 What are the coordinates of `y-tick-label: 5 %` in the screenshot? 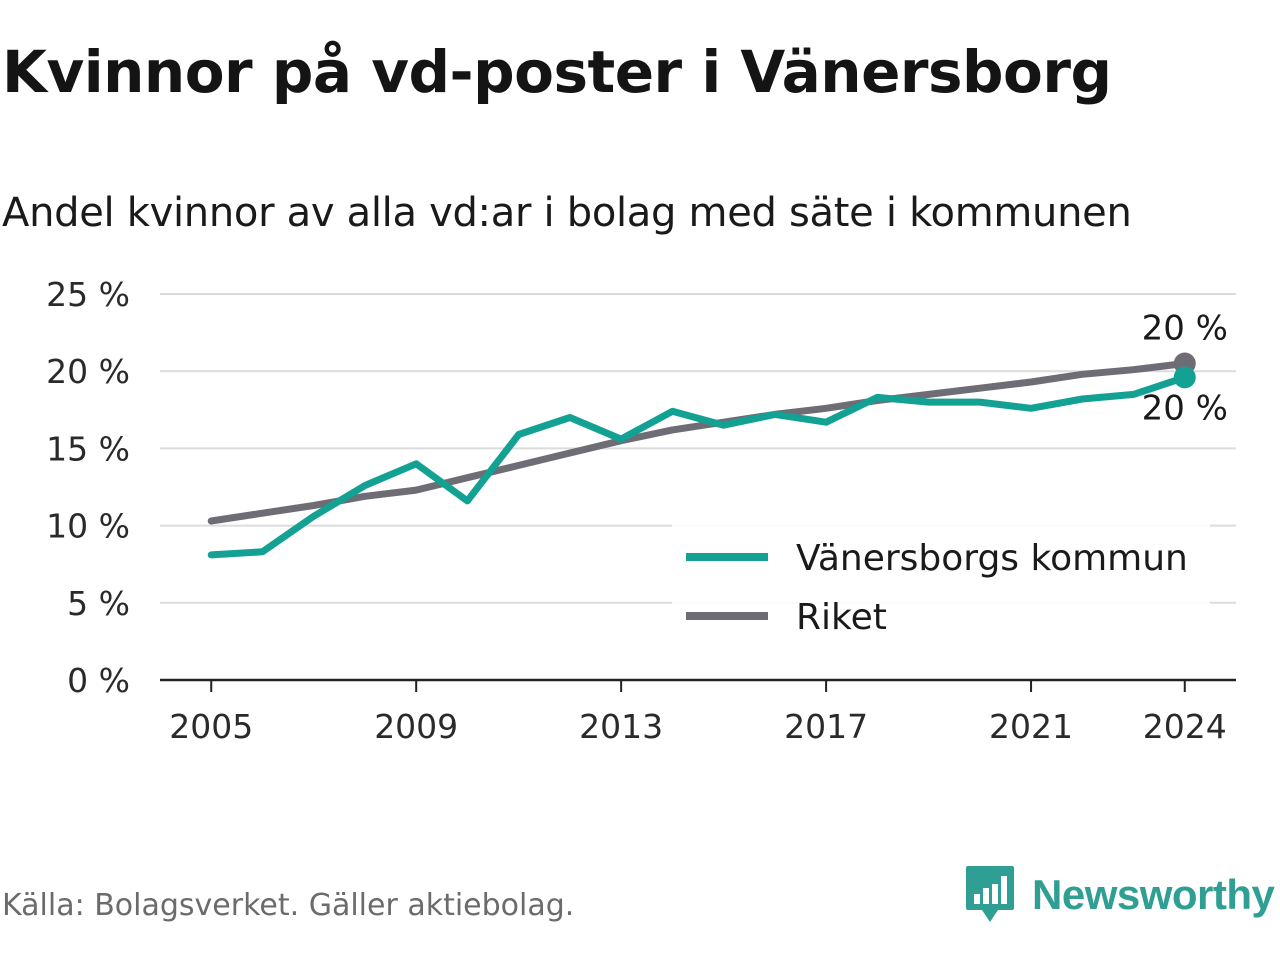 It's located at (98, 603).